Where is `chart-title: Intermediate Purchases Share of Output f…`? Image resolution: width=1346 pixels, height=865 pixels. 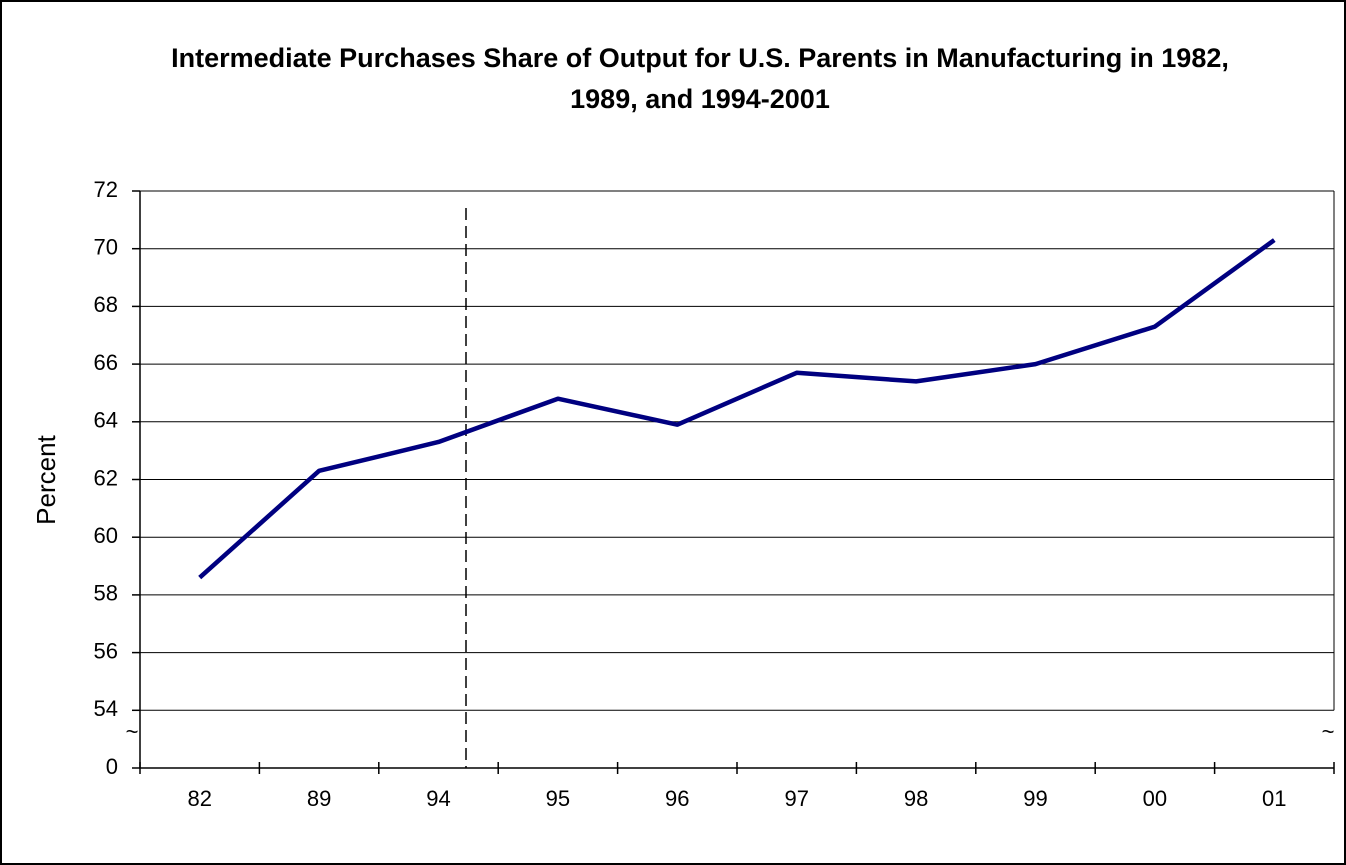
chart-title: Intermediate Purchases Share of Output f… is located at coordinates (700, 78).